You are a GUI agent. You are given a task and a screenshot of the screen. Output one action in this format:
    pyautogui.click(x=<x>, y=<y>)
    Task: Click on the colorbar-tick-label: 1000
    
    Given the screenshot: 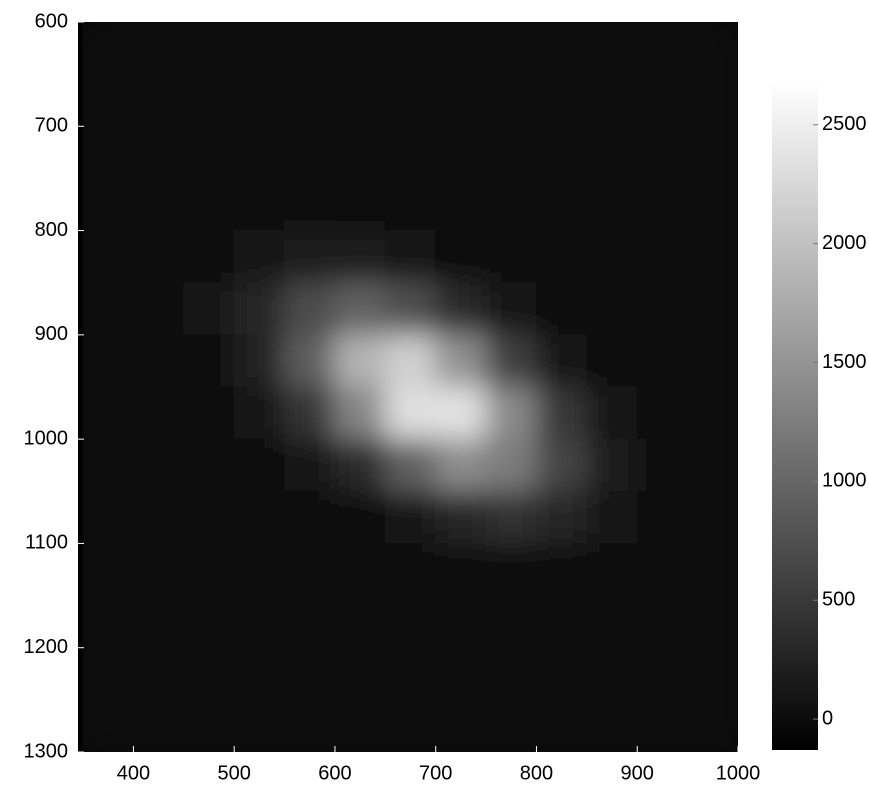 What is the action you would take?
    pyautogui.click(x=844, y=481)
    